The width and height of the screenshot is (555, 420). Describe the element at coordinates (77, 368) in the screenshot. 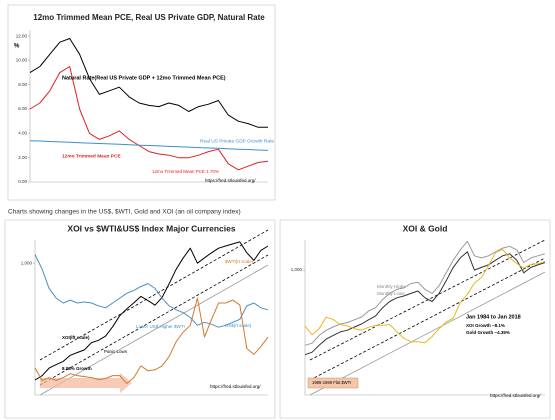

I see `annotation: 8.08% Growth` at that location.